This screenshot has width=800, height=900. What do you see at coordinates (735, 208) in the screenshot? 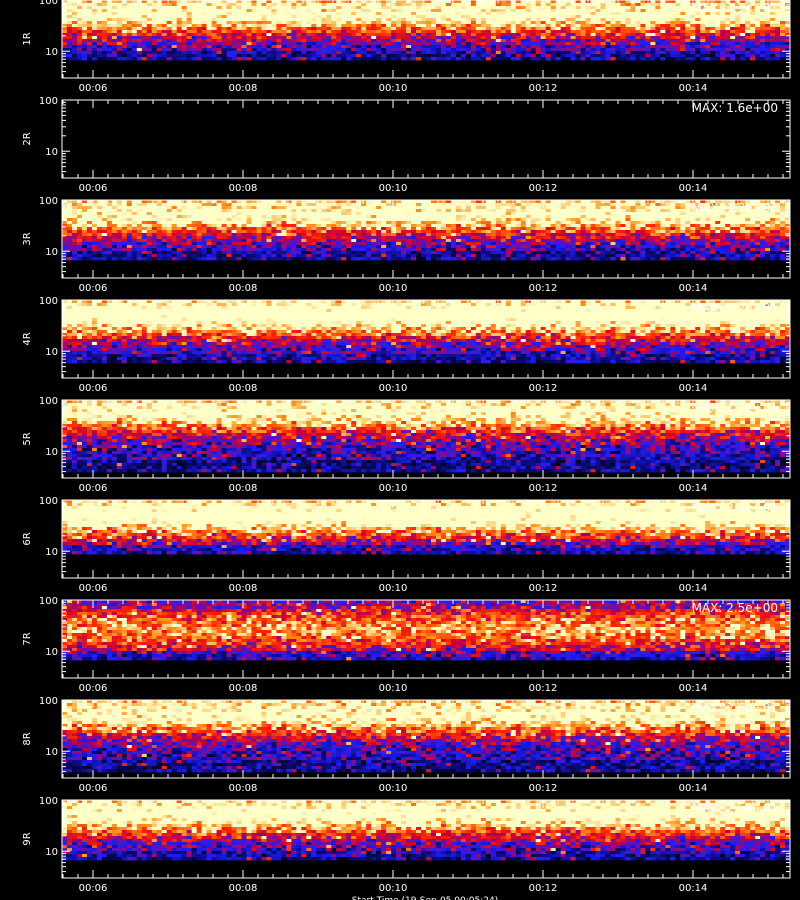
I see `max-value-label: MAX: 1.3e+01` at bounding box center [735, 208].